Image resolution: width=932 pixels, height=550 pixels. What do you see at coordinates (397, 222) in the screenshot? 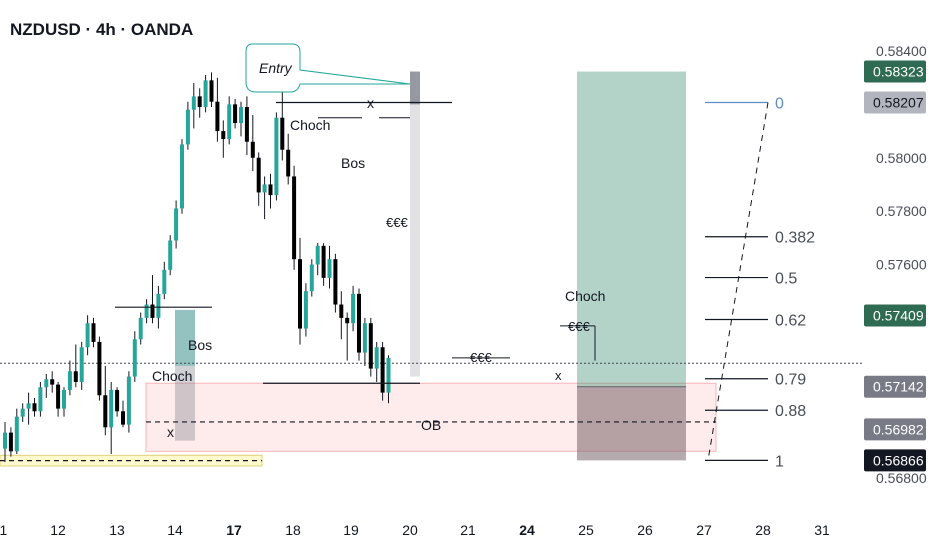
I see `euro-marker-1: €€€` at bounding box center [397, 222].